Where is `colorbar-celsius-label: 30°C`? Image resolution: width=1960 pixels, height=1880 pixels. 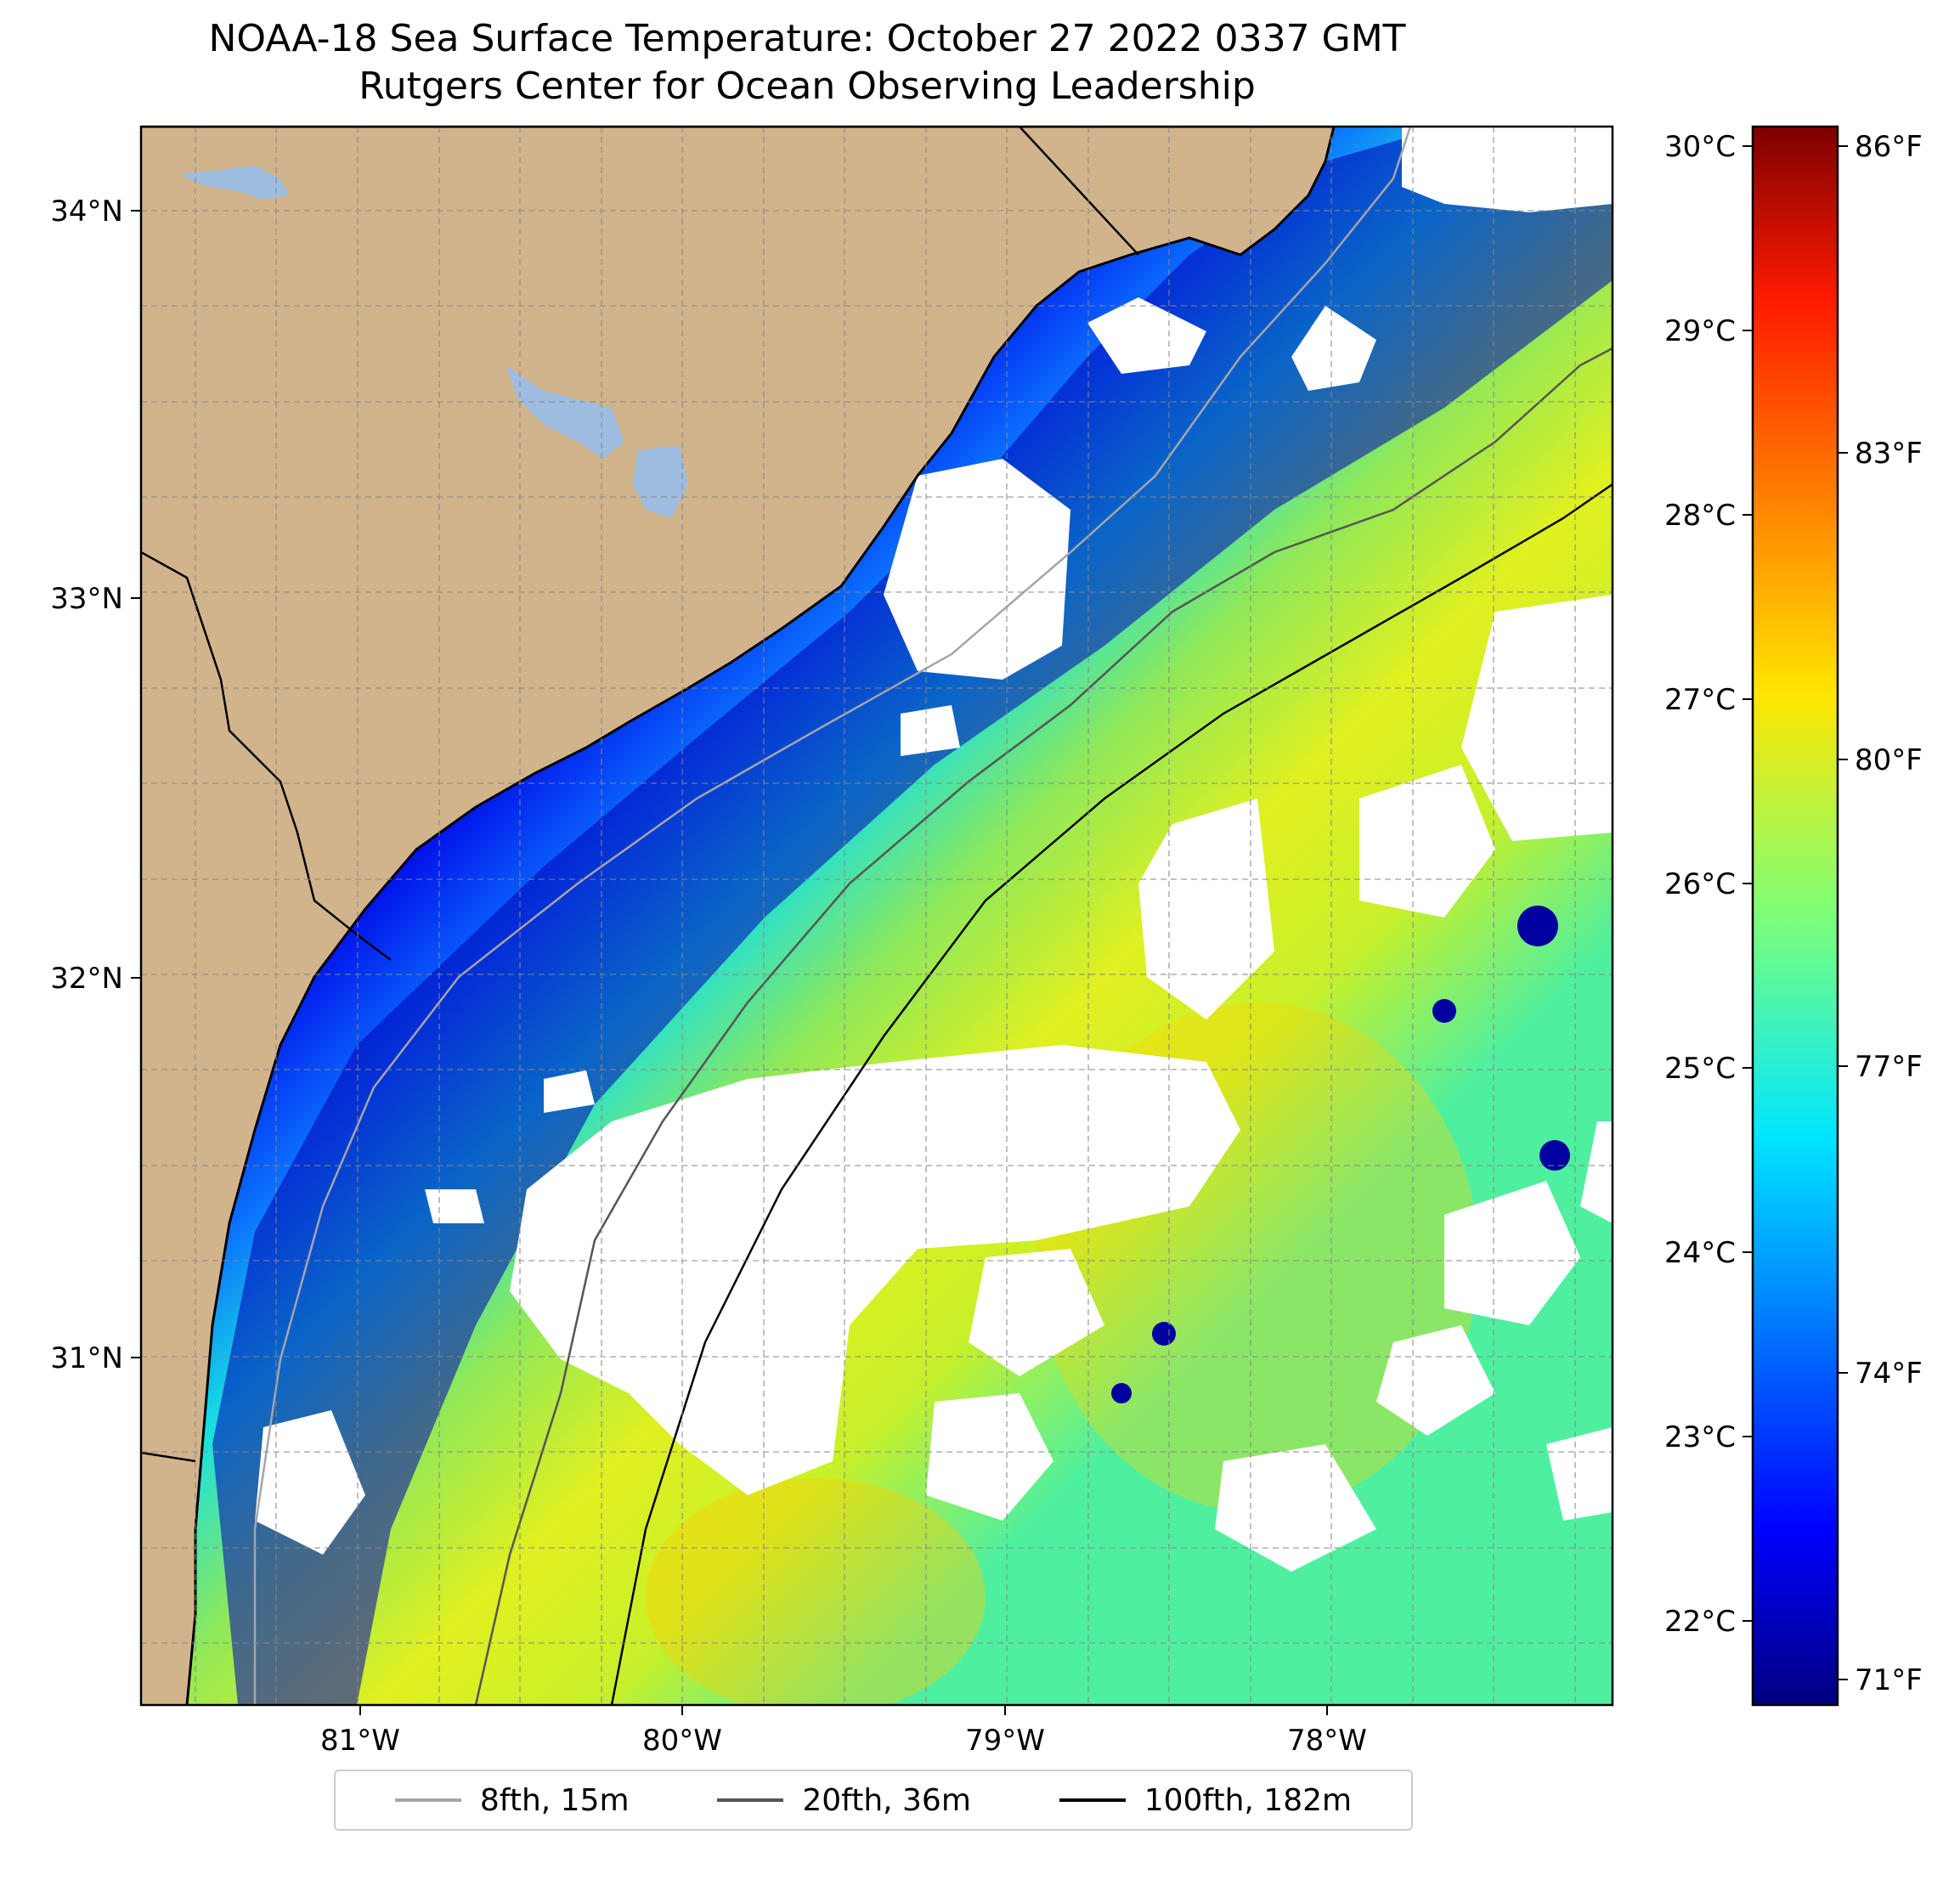
colorbar-celsius-label: 30°C is located at coordinates (1700, 147).